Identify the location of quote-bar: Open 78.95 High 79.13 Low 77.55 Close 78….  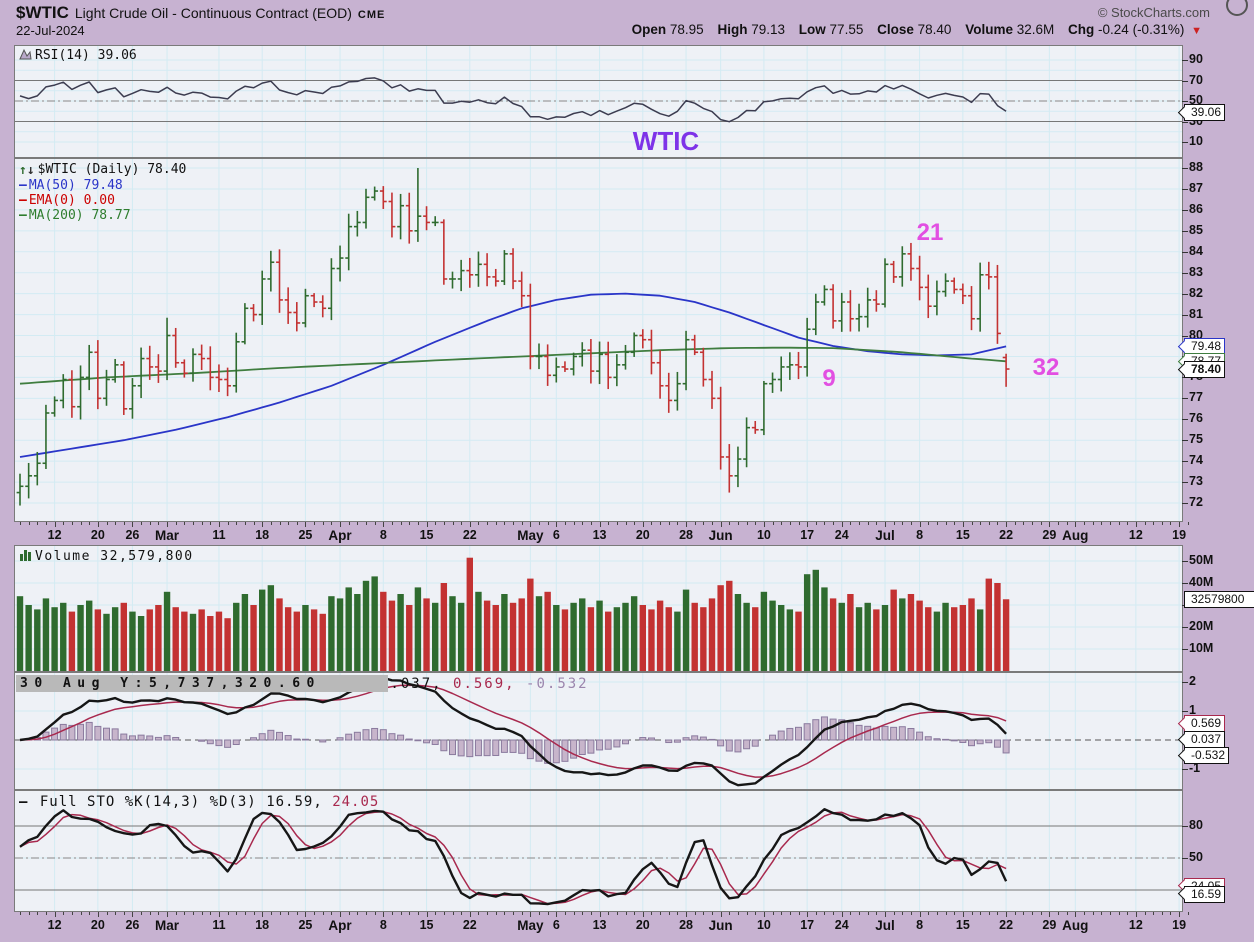
(912, 29).